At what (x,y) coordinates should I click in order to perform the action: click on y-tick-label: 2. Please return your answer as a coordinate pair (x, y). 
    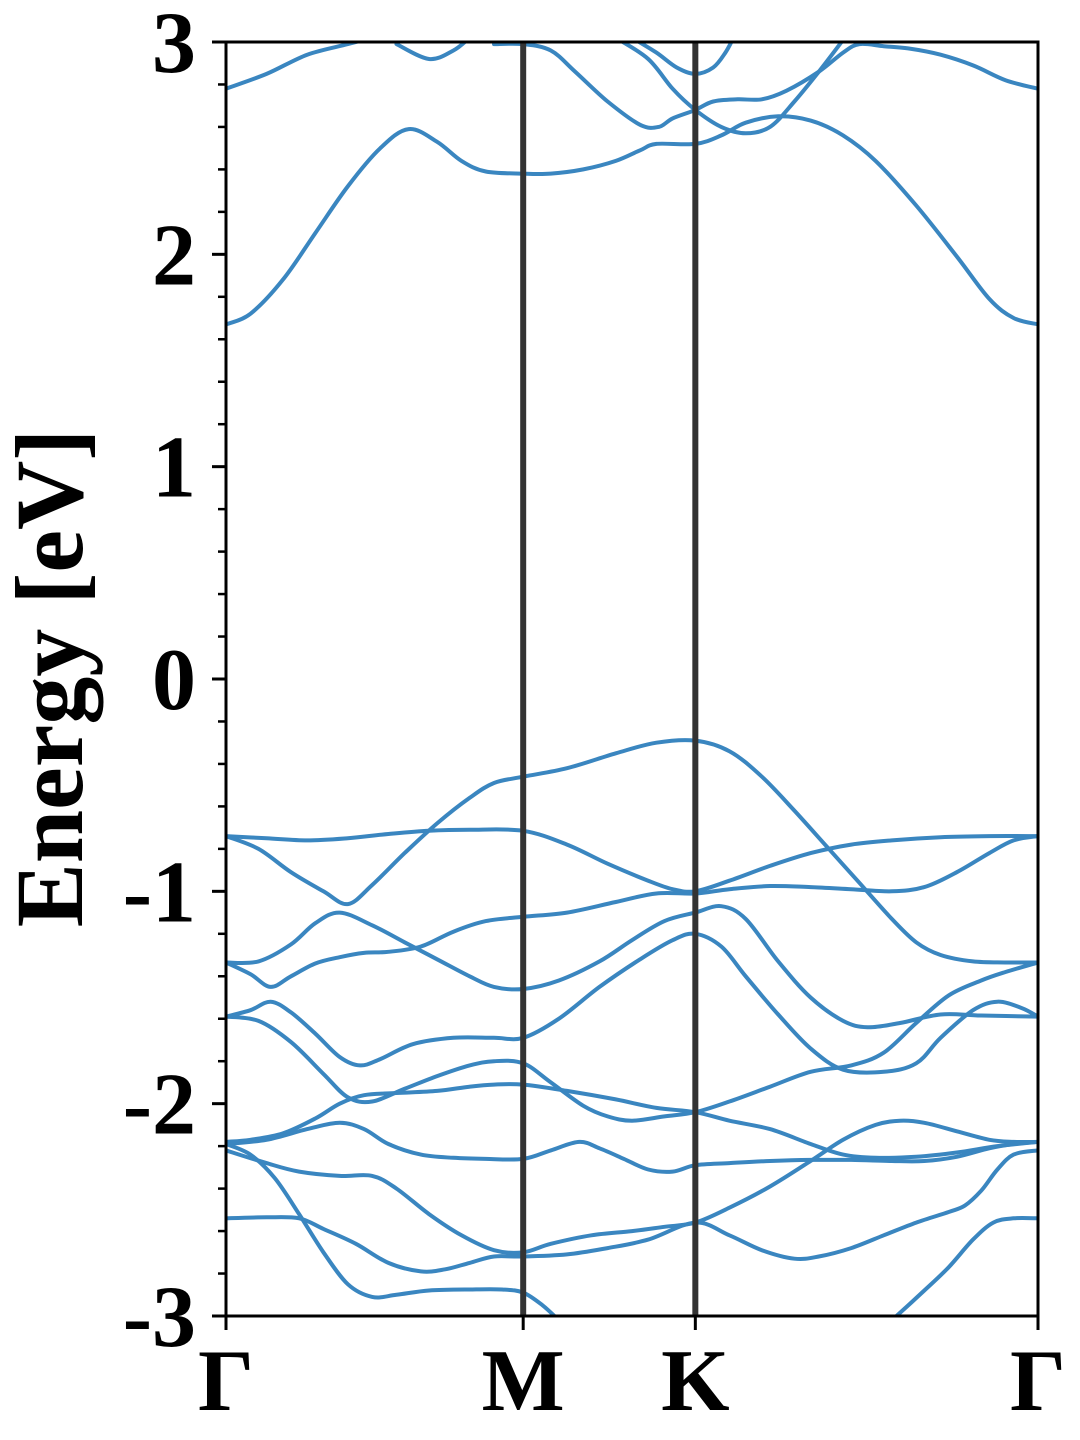
    Looking at the image, I should click on (174, 255).